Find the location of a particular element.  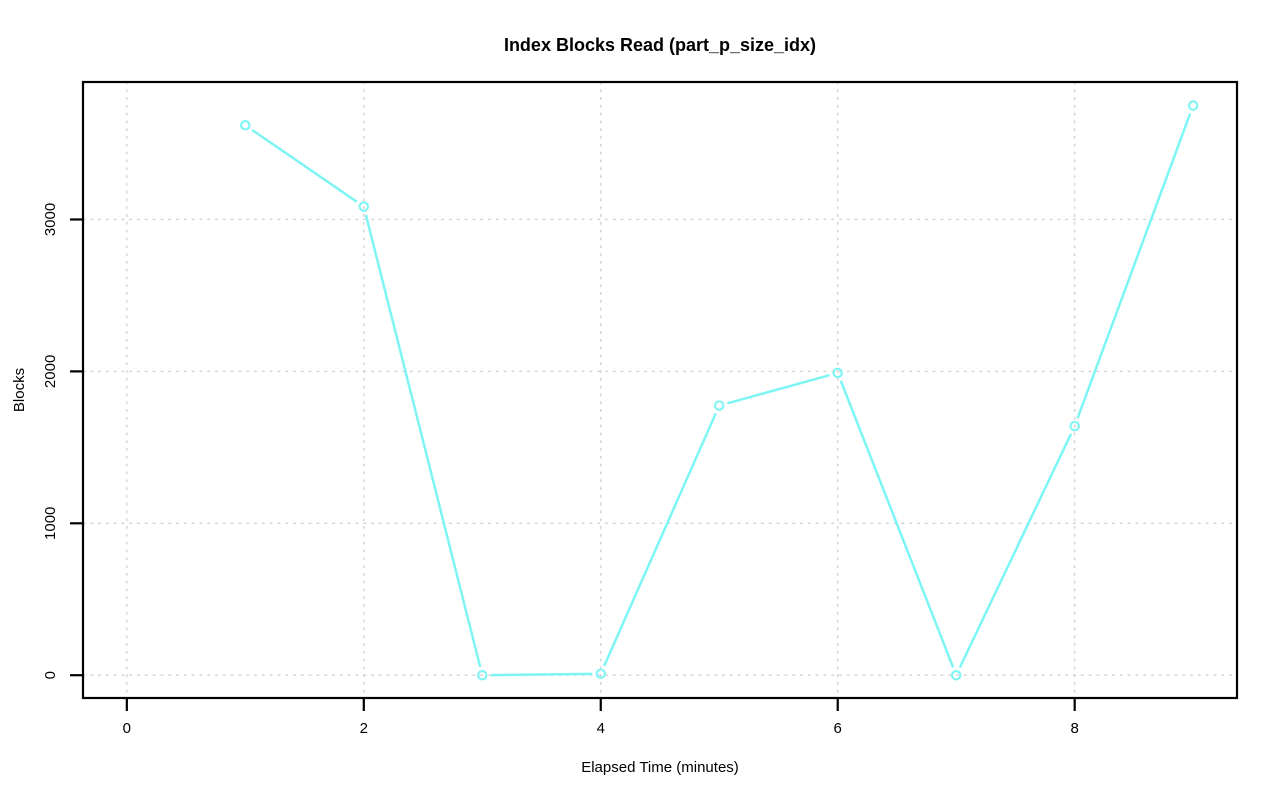

x-tick-label: 0 is located at coordinates (127, 728).